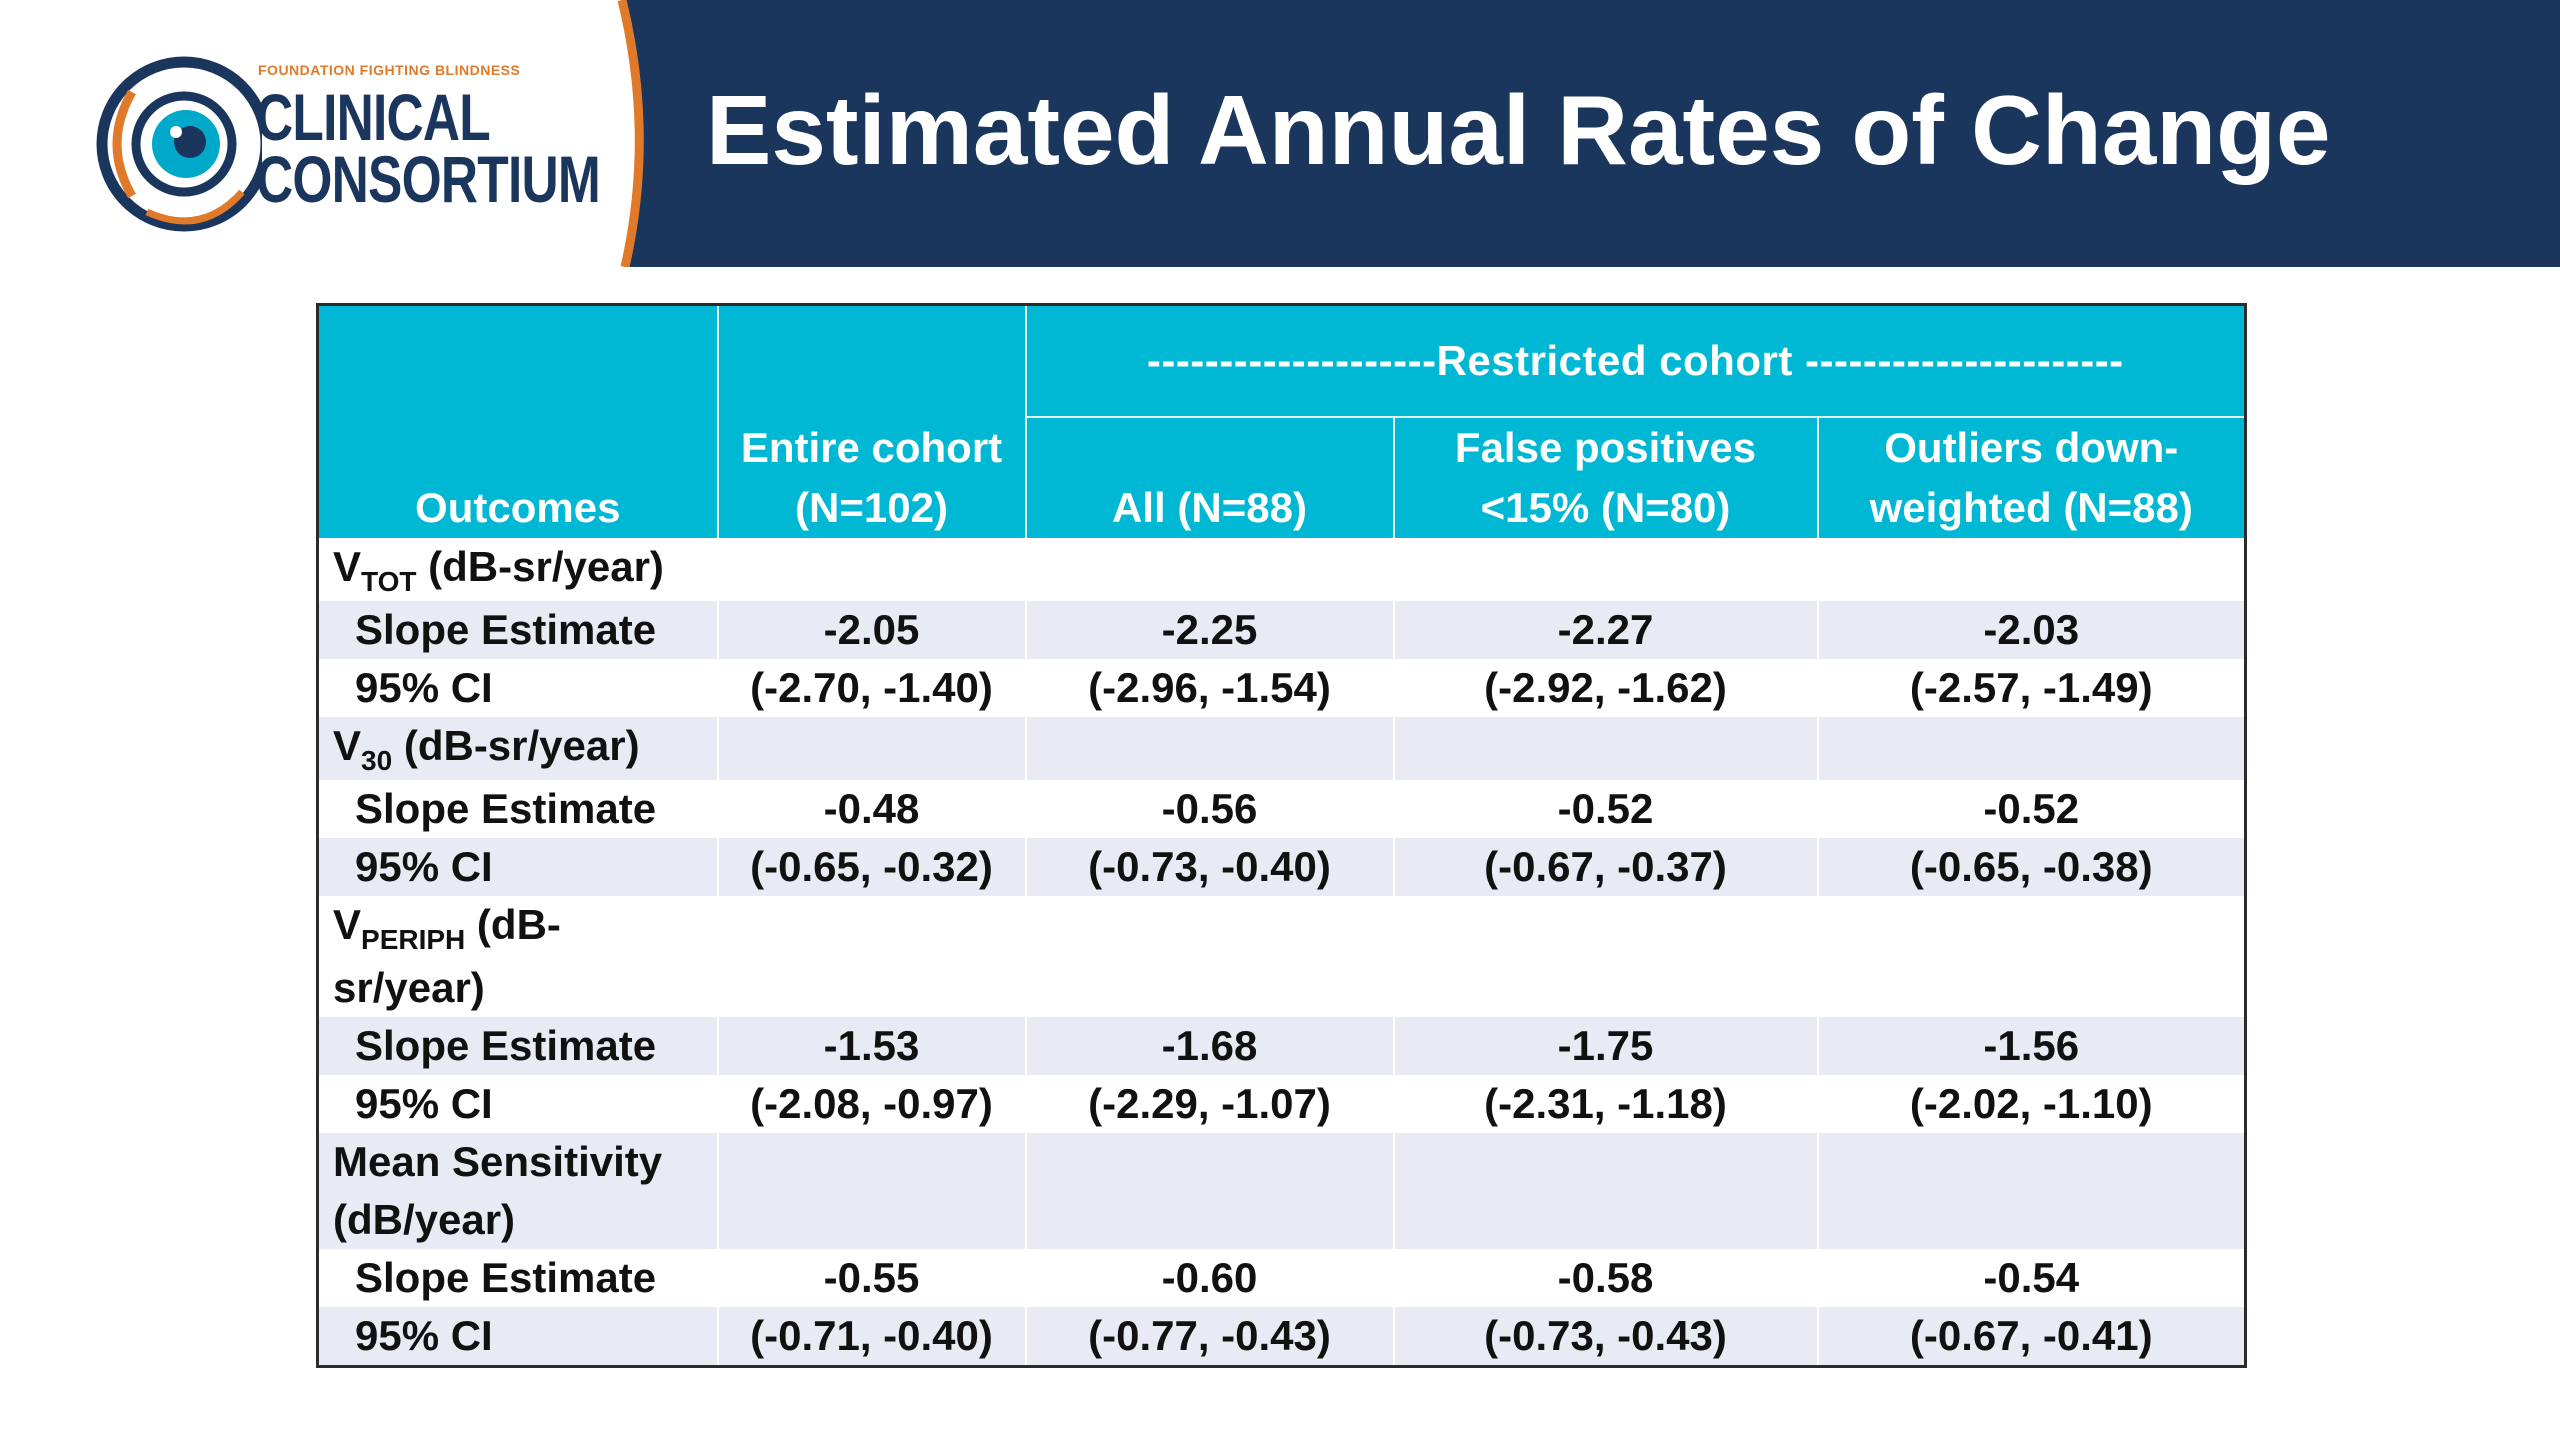 This screenshot has width=2560, height=1440. I want to click on section-row-vtot: VTOT (dB-sr/year), so click(1281, 569).